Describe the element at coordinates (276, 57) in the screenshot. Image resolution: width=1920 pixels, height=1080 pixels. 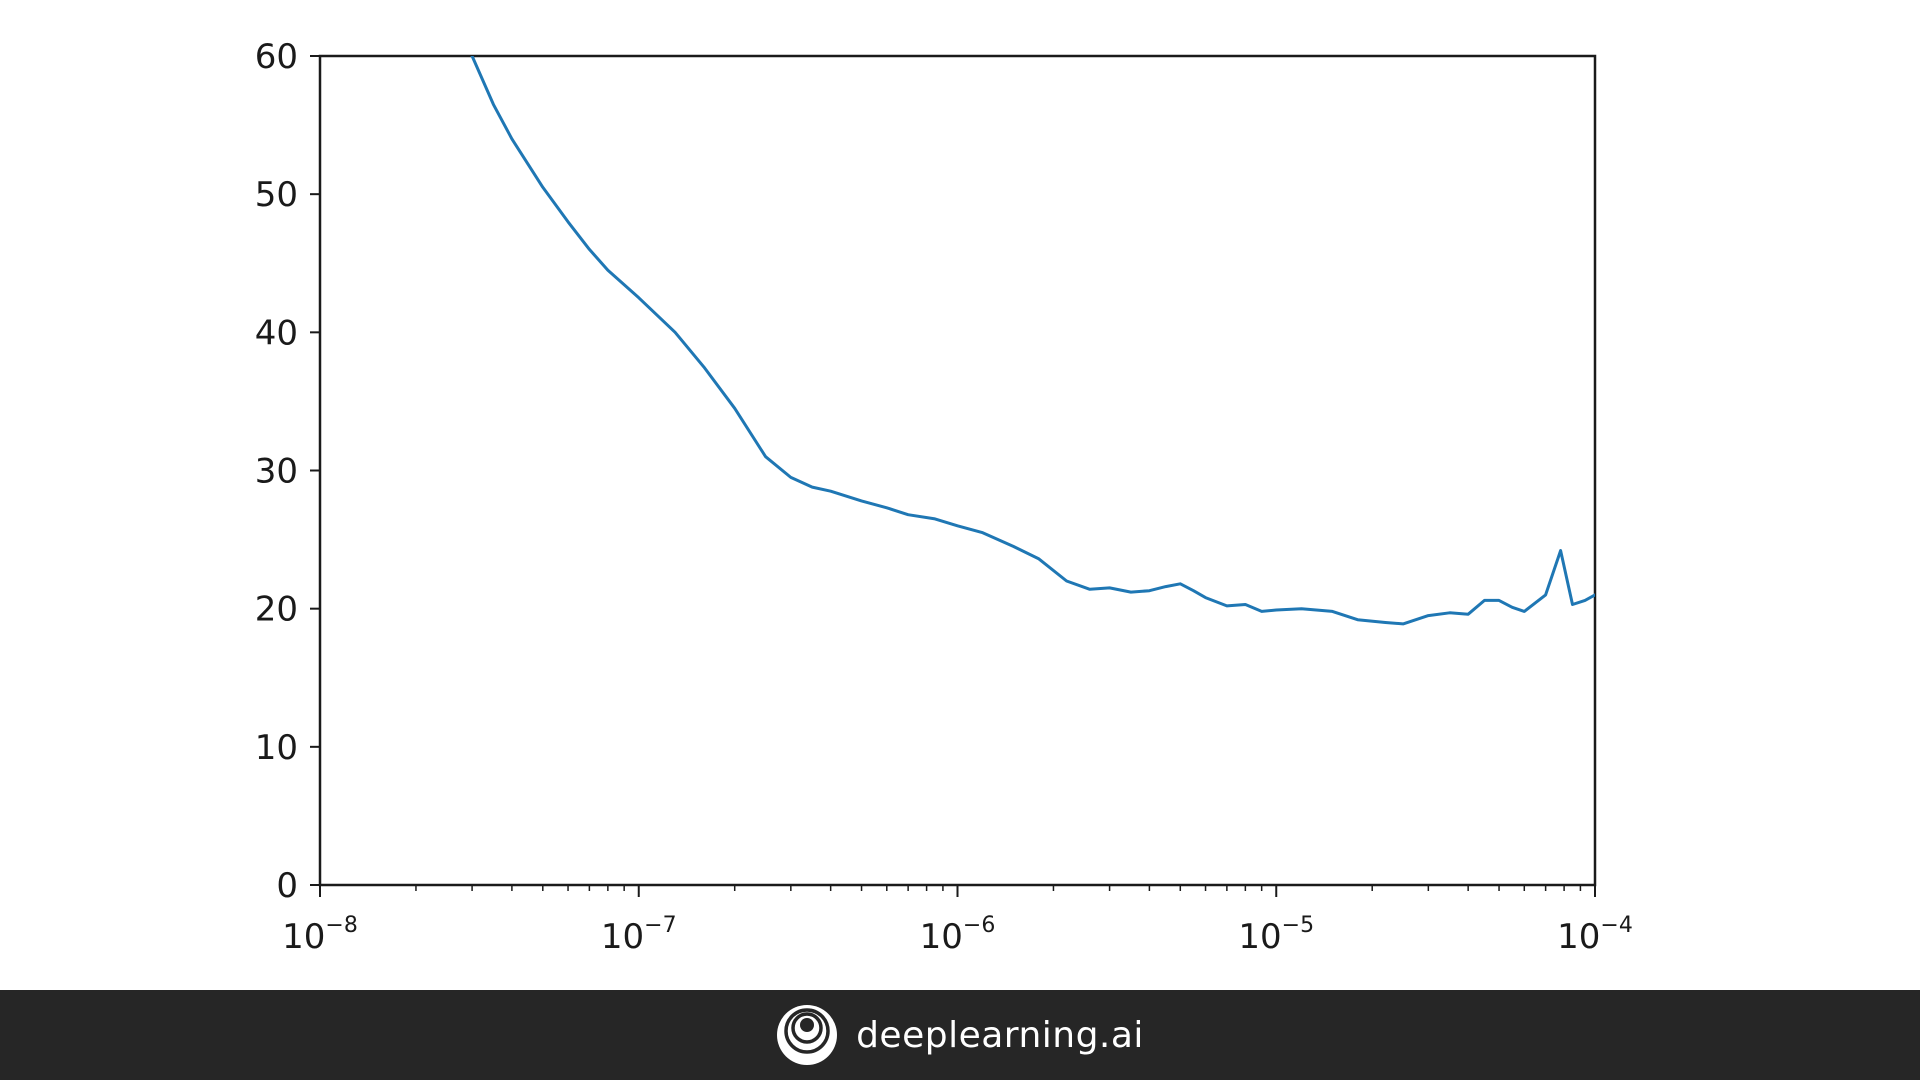
I see `y-tick-label: 60` at that location.